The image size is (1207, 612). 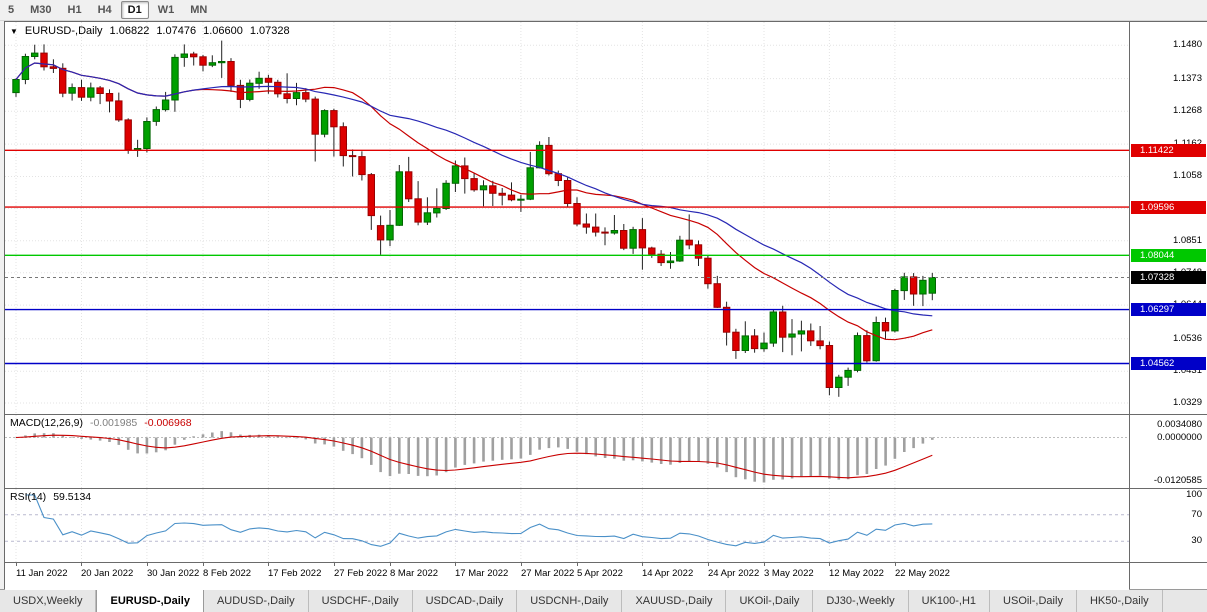 I want to click on rsi-pane: RSI(14) 59.5134, so click(x=567, y=525).